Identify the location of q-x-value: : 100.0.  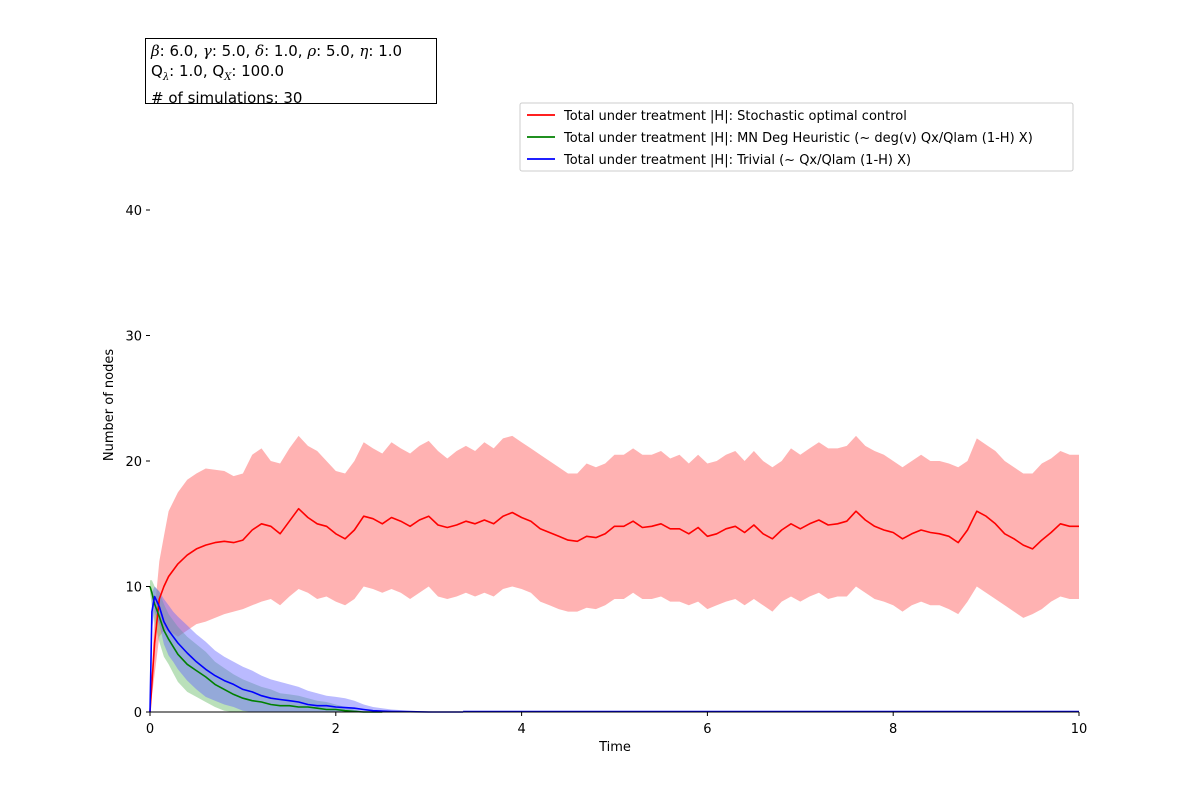
(258, 71).